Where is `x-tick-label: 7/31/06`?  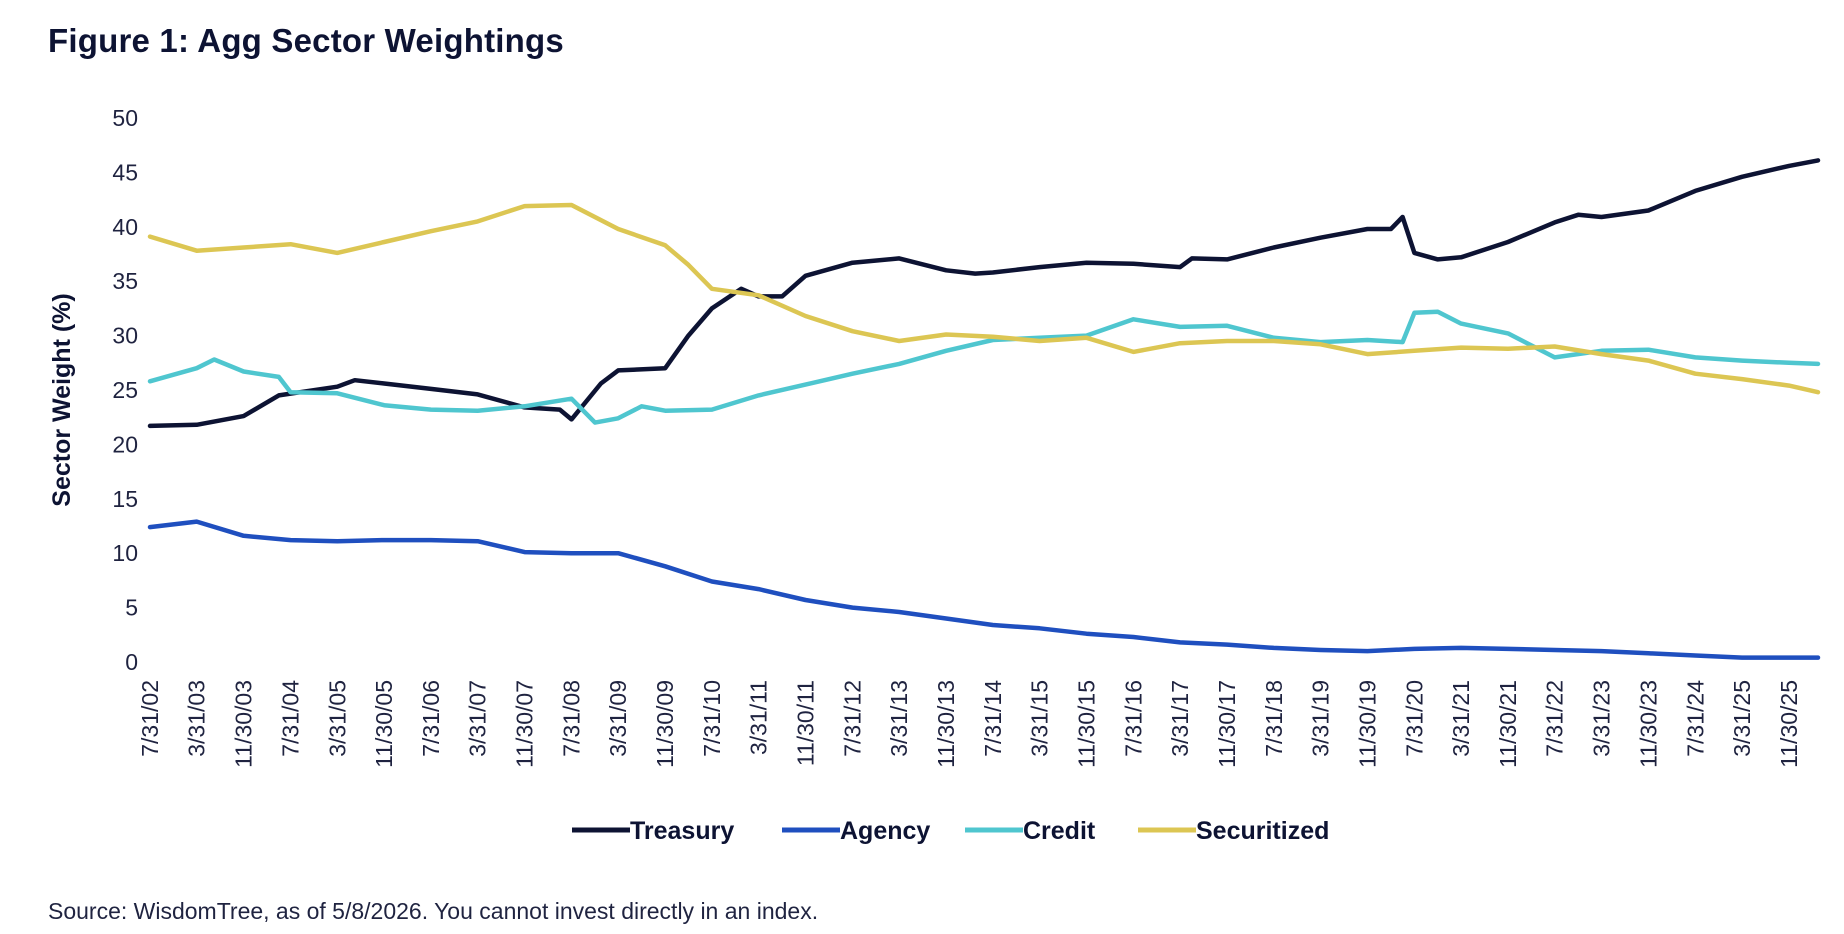
x-tick-label: 7/31/06 is located at coordinates (431, 718).